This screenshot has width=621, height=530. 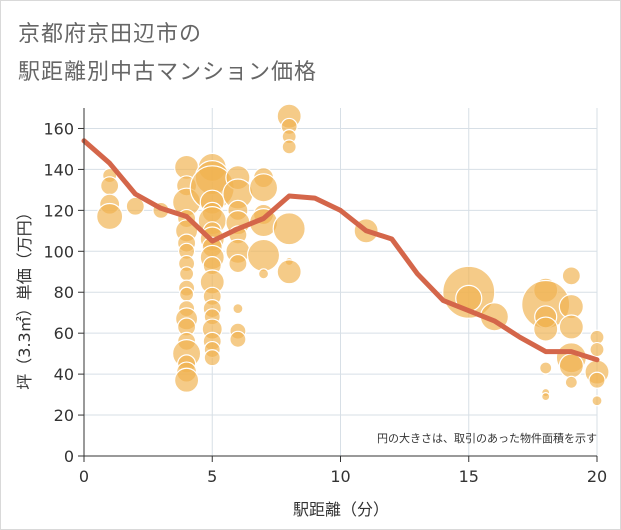 I want to click on y-tick-label: 60, so click(x=64, y=333).